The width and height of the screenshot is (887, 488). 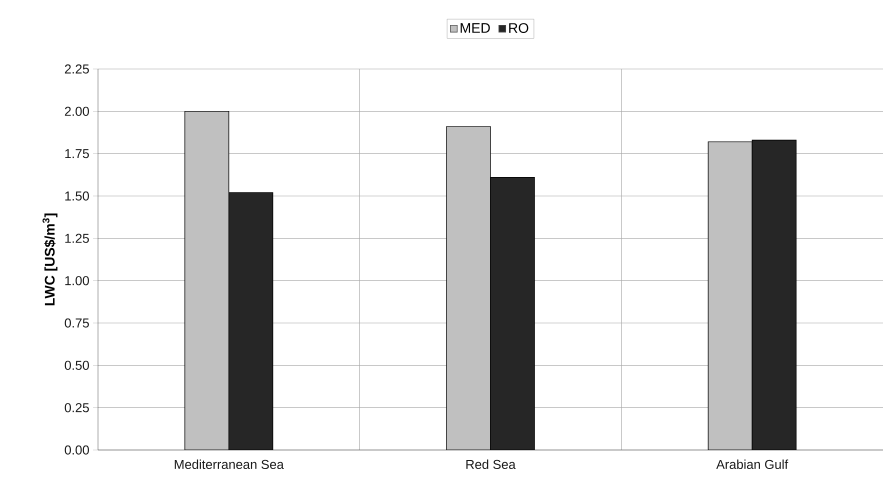 I want to click on y-tick-label: 0.75, so click(x=76, y=323).